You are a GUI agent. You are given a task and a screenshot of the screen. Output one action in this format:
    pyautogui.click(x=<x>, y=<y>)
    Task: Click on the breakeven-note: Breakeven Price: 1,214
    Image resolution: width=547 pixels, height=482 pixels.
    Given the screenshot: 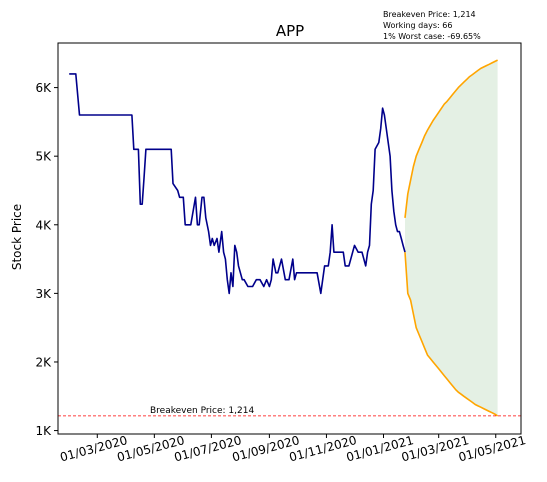 What is the action you would take?
    pyautogui.click(x=429, y=14)
    